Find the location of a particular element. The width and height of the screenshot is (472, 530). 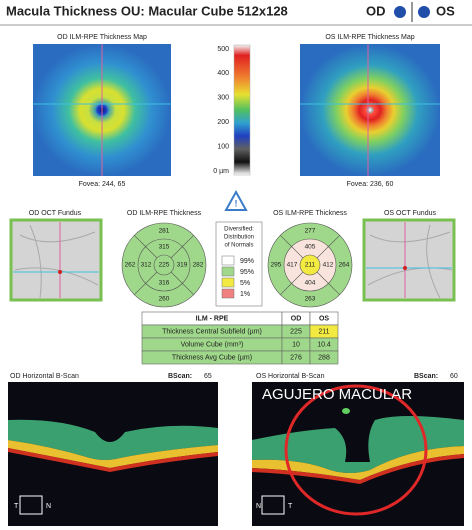

annotation: AGUJERO MACULAR is located at coordinates (337, 394).